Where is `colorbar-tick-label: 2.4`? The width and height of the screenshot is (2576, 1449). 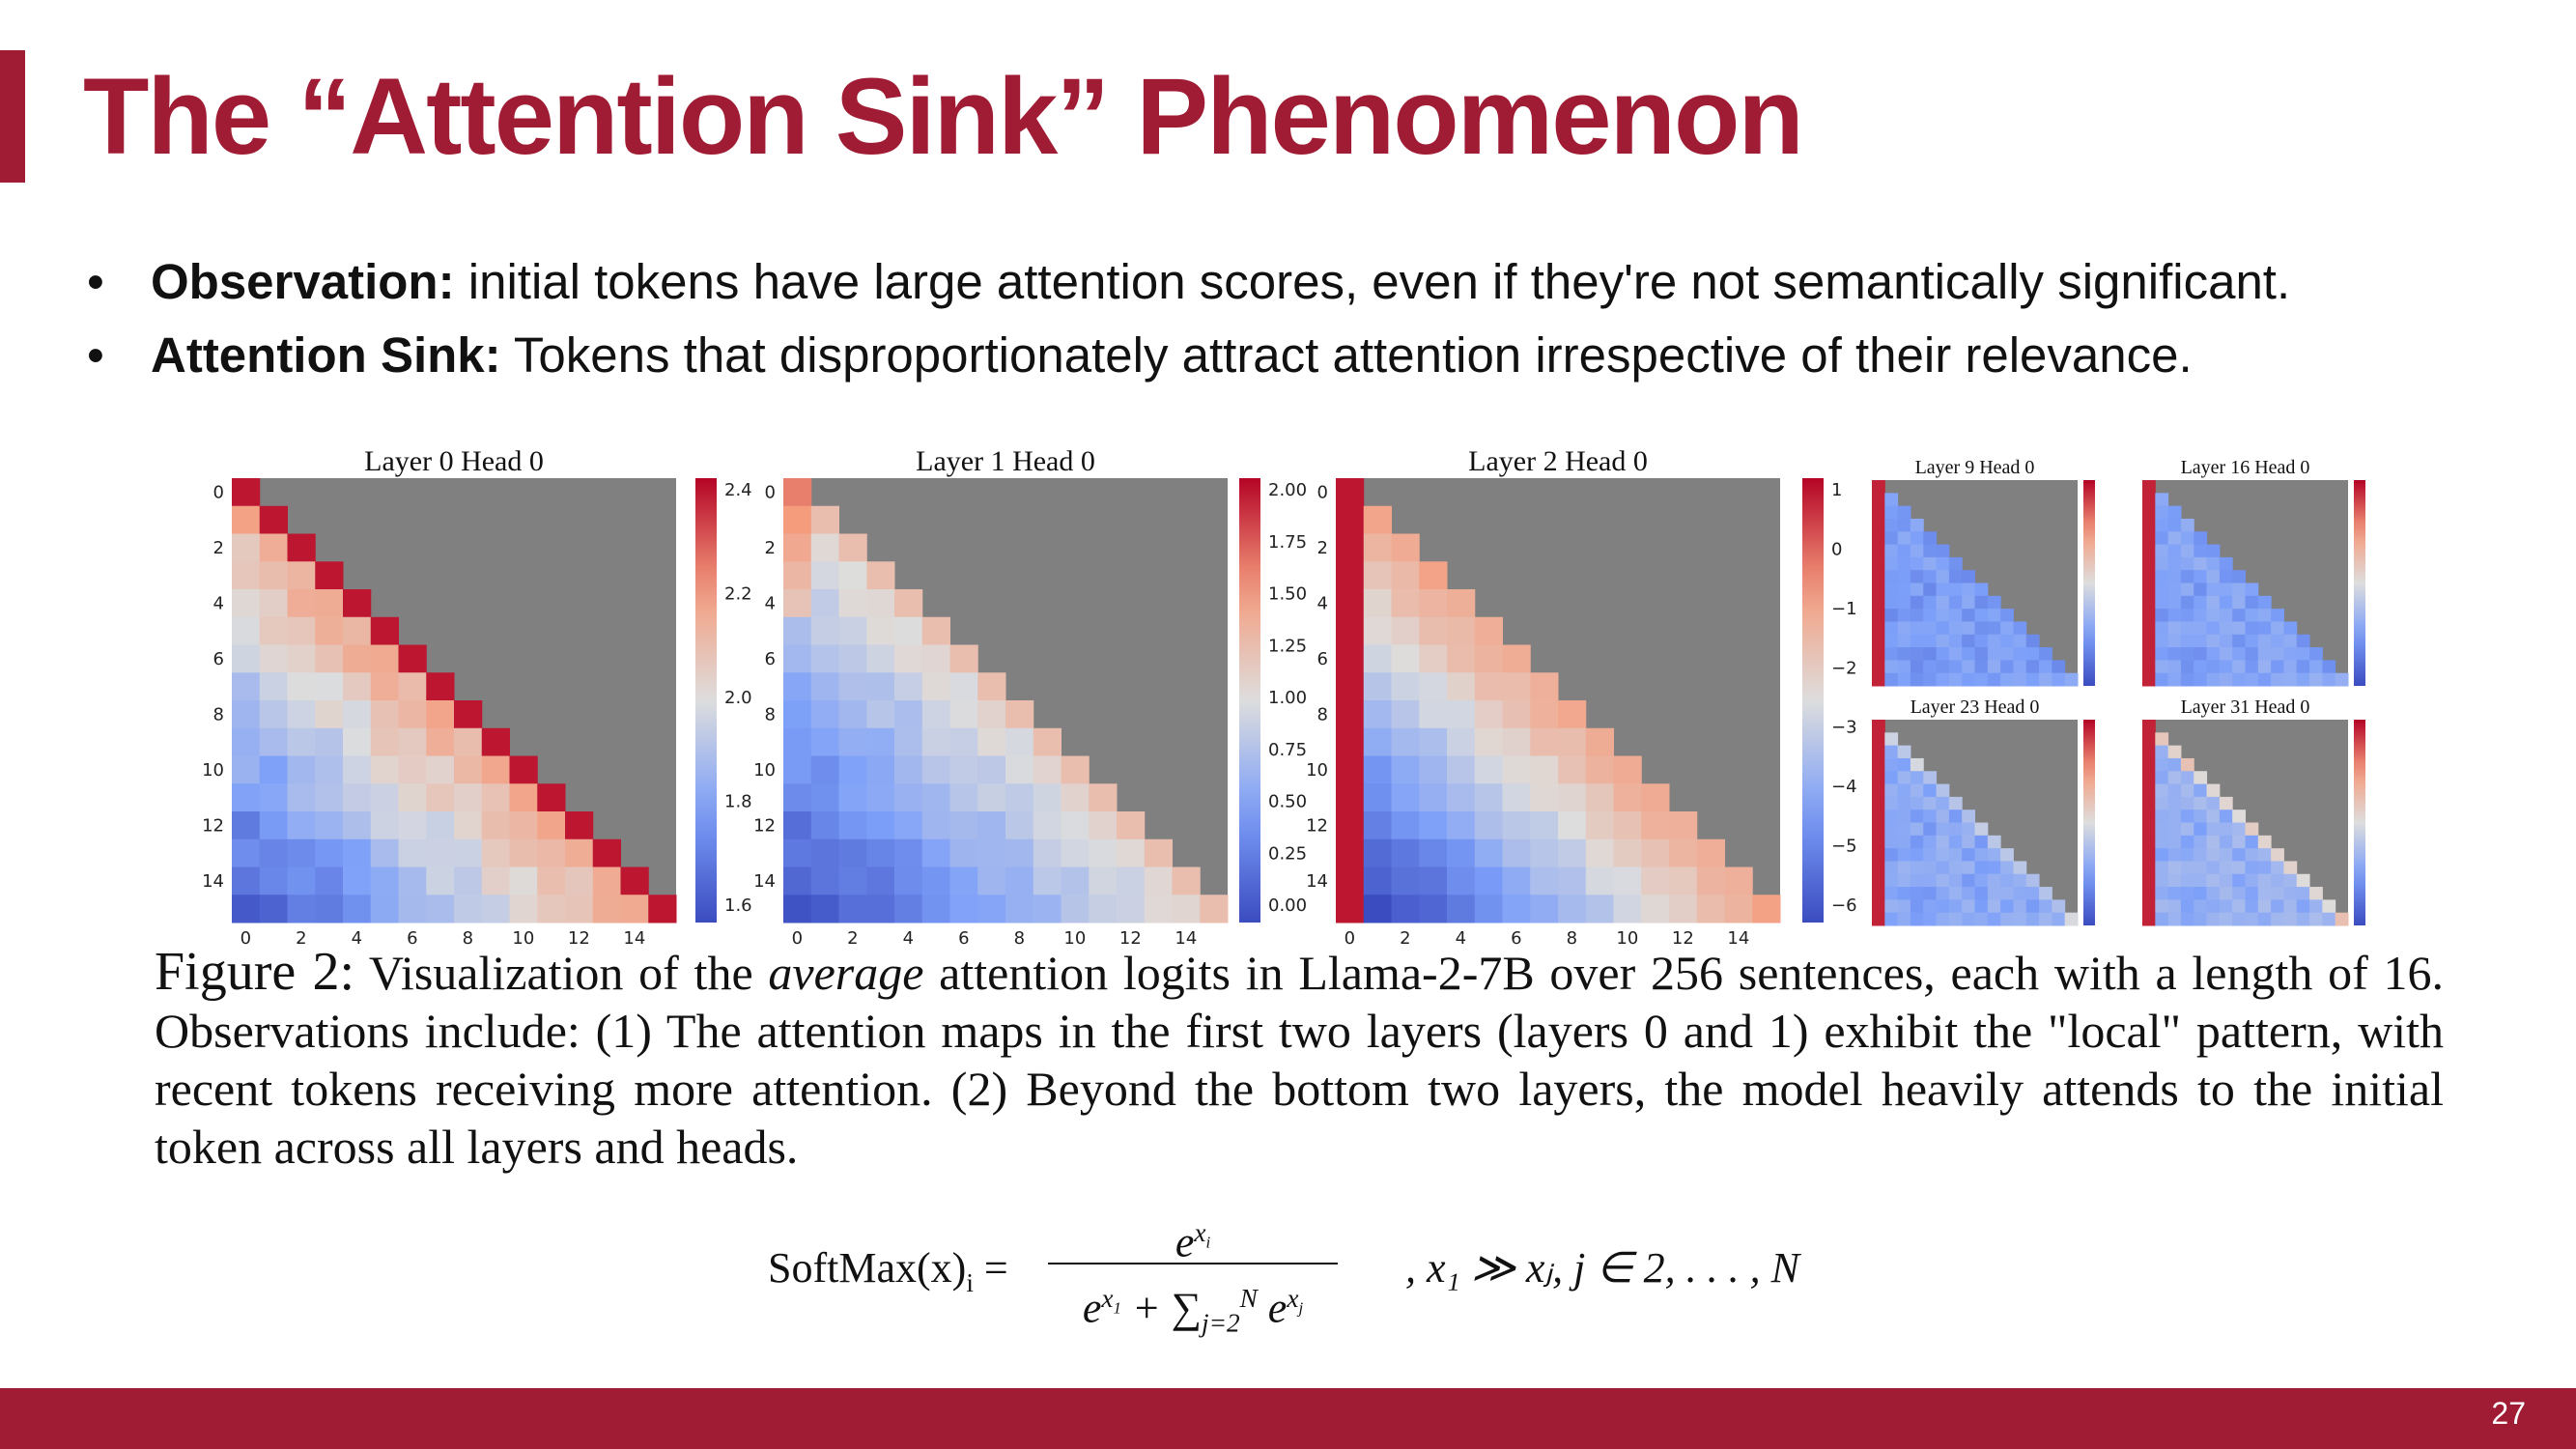 colorbar-tick-label: 2.4 is located at coordinates (738, 490).